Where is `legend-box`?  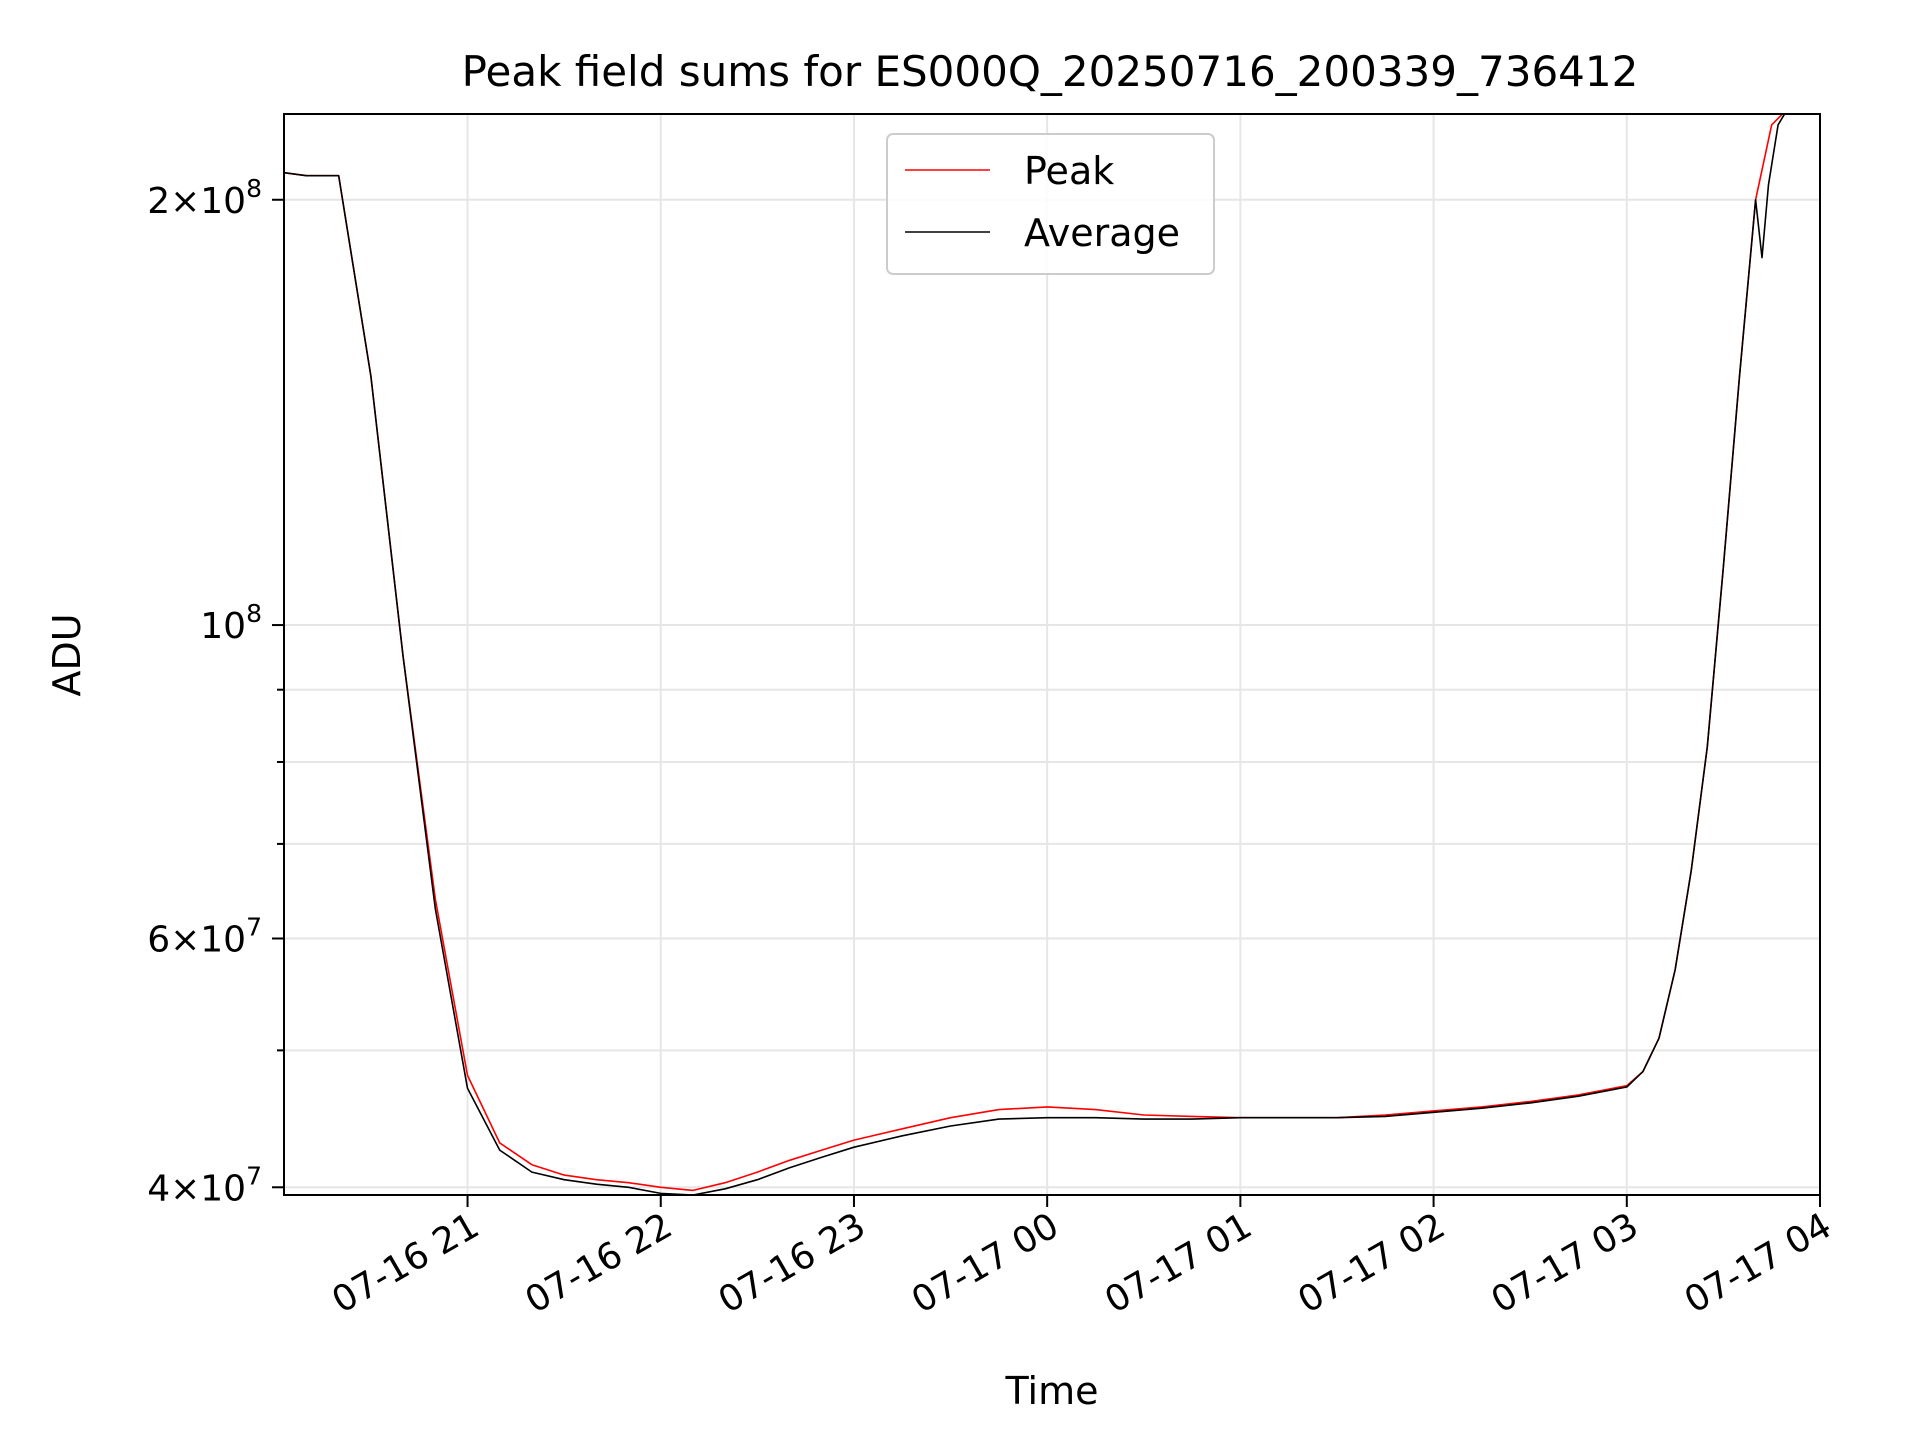
legend-box is located at coordinates (1050, 204).